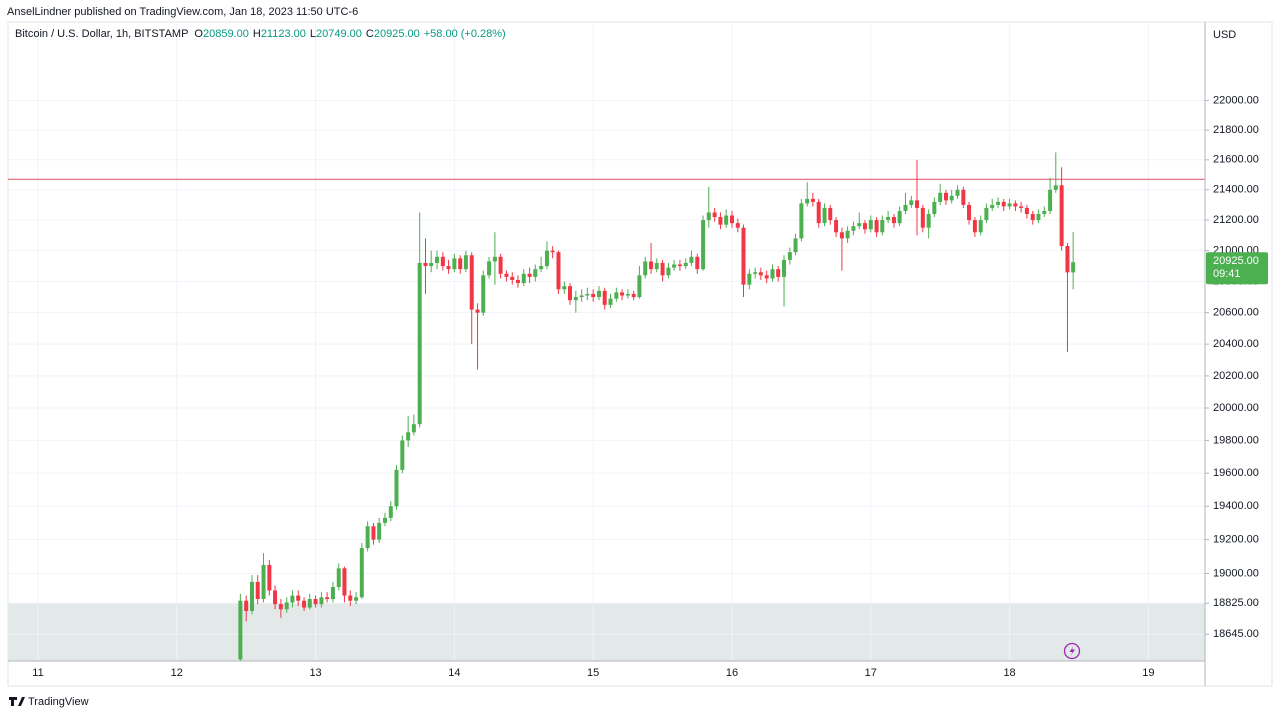 This screenshot has width=1280, height=717. What do you see at coordinates (1072, 651) in the screenshot?
I see `alert-icon` at bounding box center [1072, 651].